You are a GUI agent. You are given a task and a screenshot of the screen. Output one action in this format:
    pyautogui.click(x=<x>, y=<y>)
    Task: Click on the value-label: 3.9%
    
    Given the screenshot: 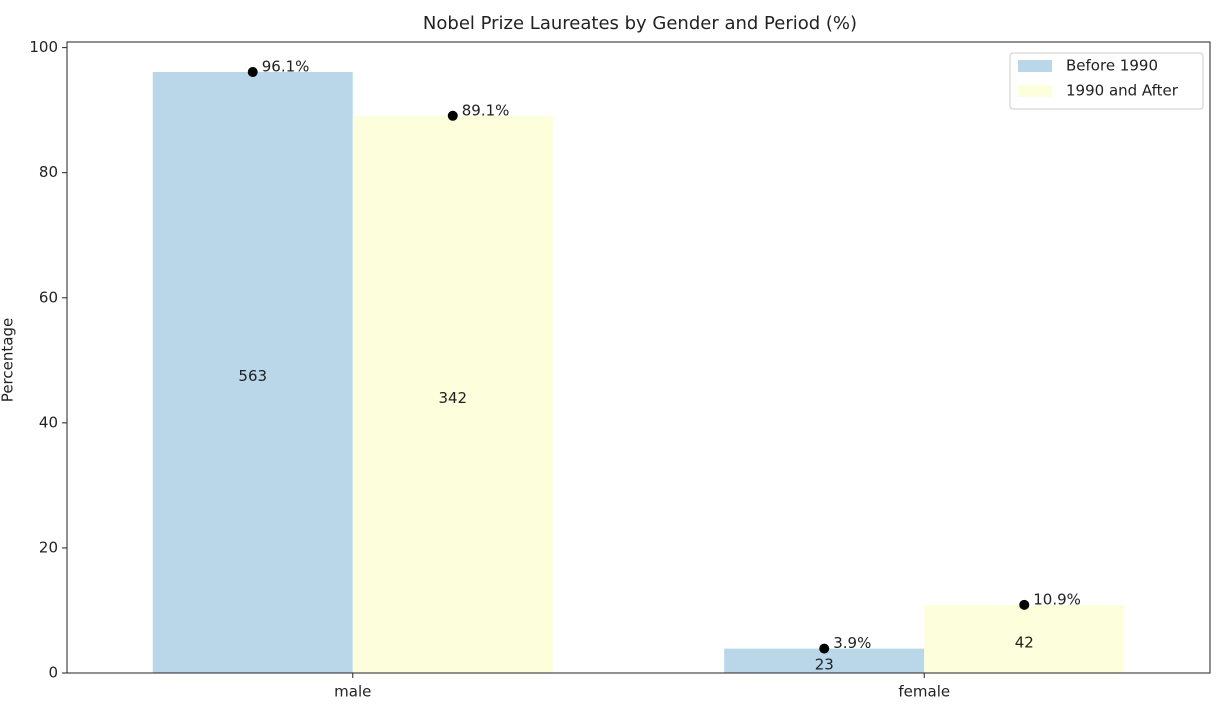 What is the action you would take?
    pyautogui.click(x=852, y=643)
    